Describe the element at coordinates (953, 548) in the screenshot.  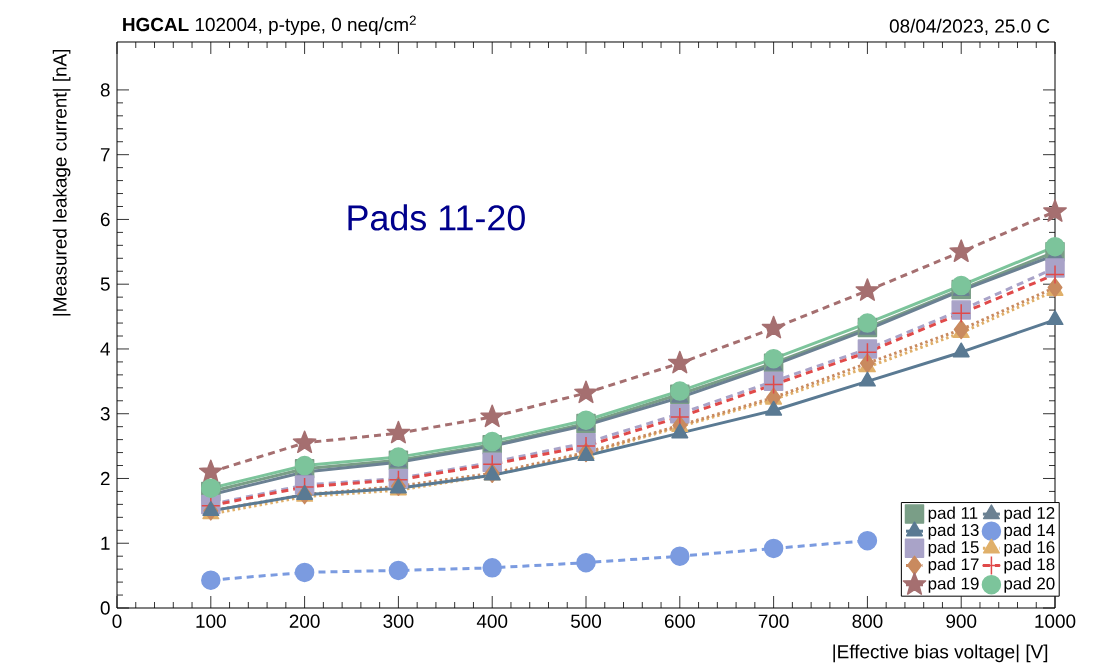
I see `legend-label: pad 15` at that location.